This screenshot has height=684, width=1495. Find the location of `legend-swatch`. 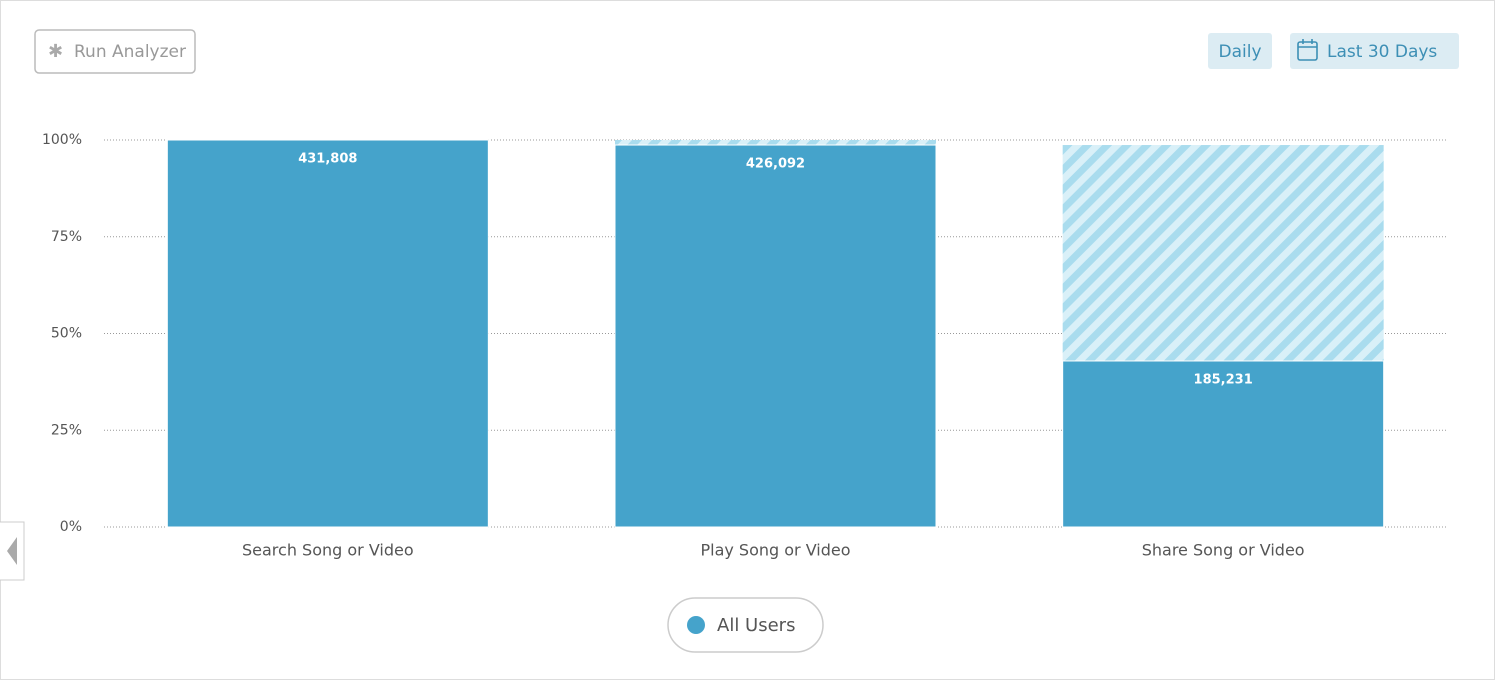

legend-swatch is located at coordinates (696, 625).